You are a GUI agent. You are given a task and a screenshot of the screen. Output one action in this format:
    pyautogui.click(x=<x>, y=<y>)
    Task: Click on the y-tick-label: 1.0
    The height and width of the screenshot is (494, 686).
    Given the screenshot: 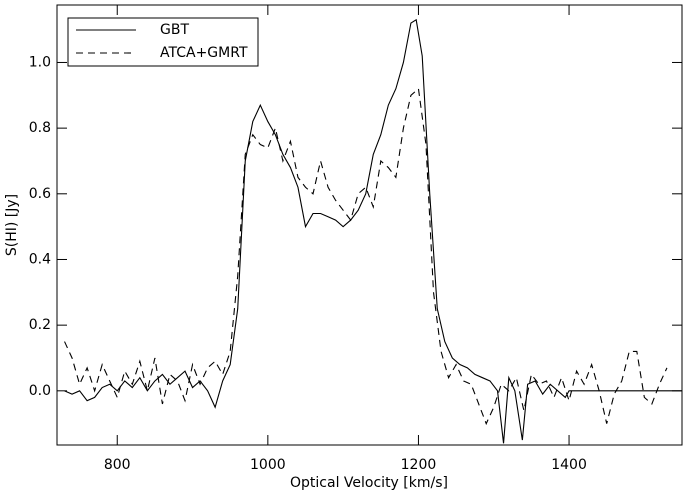 What is the action you would take?
    pyautogui.click(x=40, y=62)
    